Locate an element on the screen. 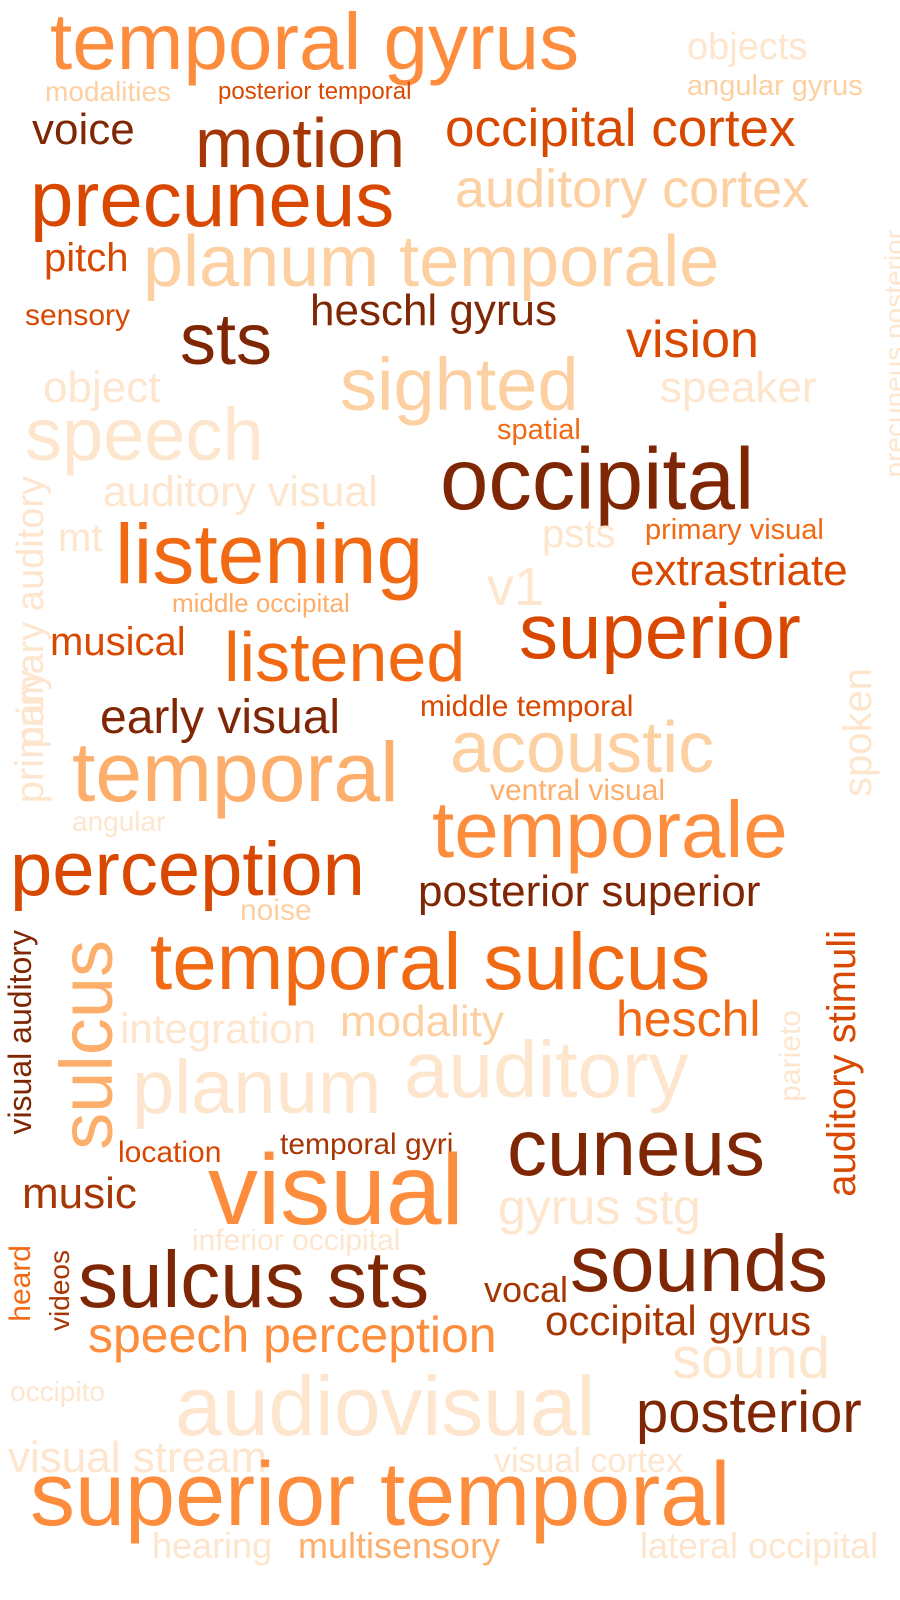 This screenshot has width=900, height=1600. word-ventral-visual: ventral visual is located at coordinates (578, 790).